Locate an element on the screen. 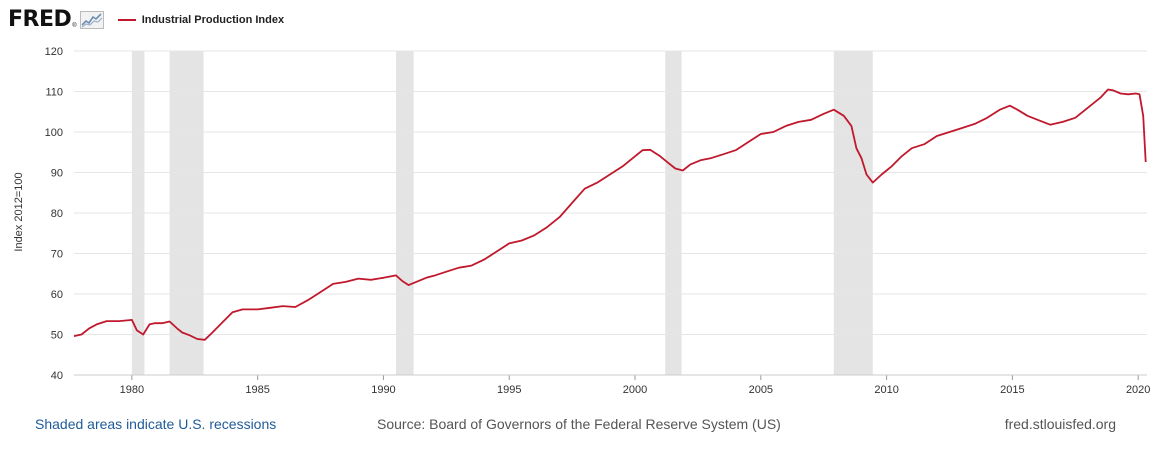 The width and height of the screenshot is (1168, 450). x-tick-label-1990: 1990 is located at coordinates (383, 390).